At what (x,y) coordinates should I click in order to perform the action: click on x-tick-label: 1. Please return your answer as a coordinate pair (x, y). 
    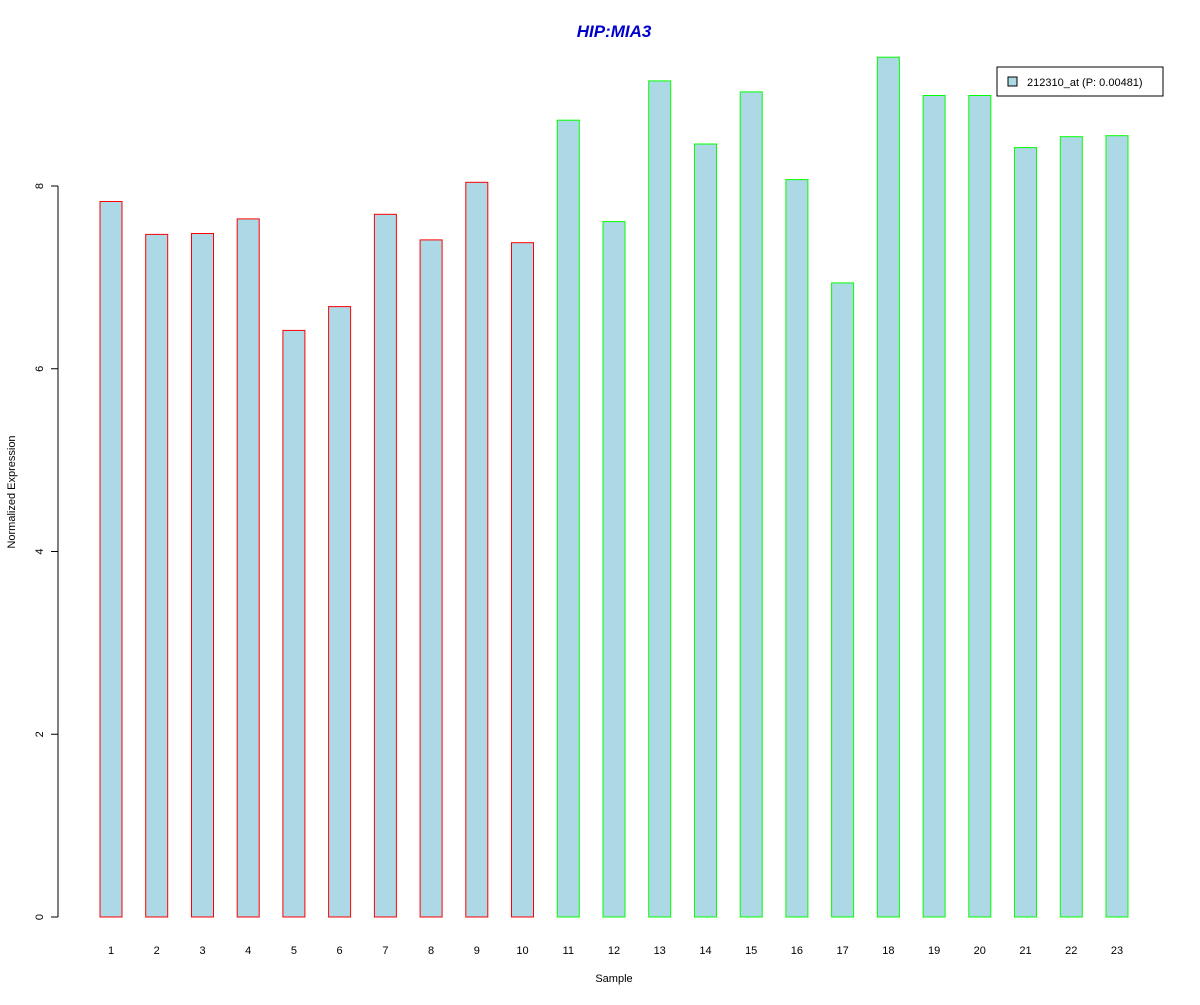
    Looking at the image, I should click on (111, 951).